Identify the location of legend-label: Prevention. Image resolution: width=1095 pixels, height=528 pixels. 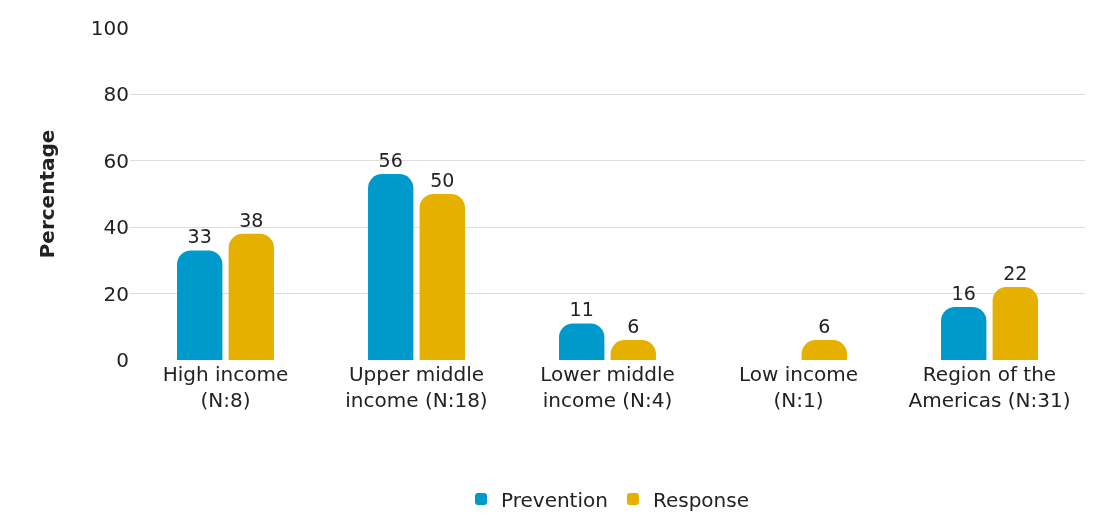
(554, 499).